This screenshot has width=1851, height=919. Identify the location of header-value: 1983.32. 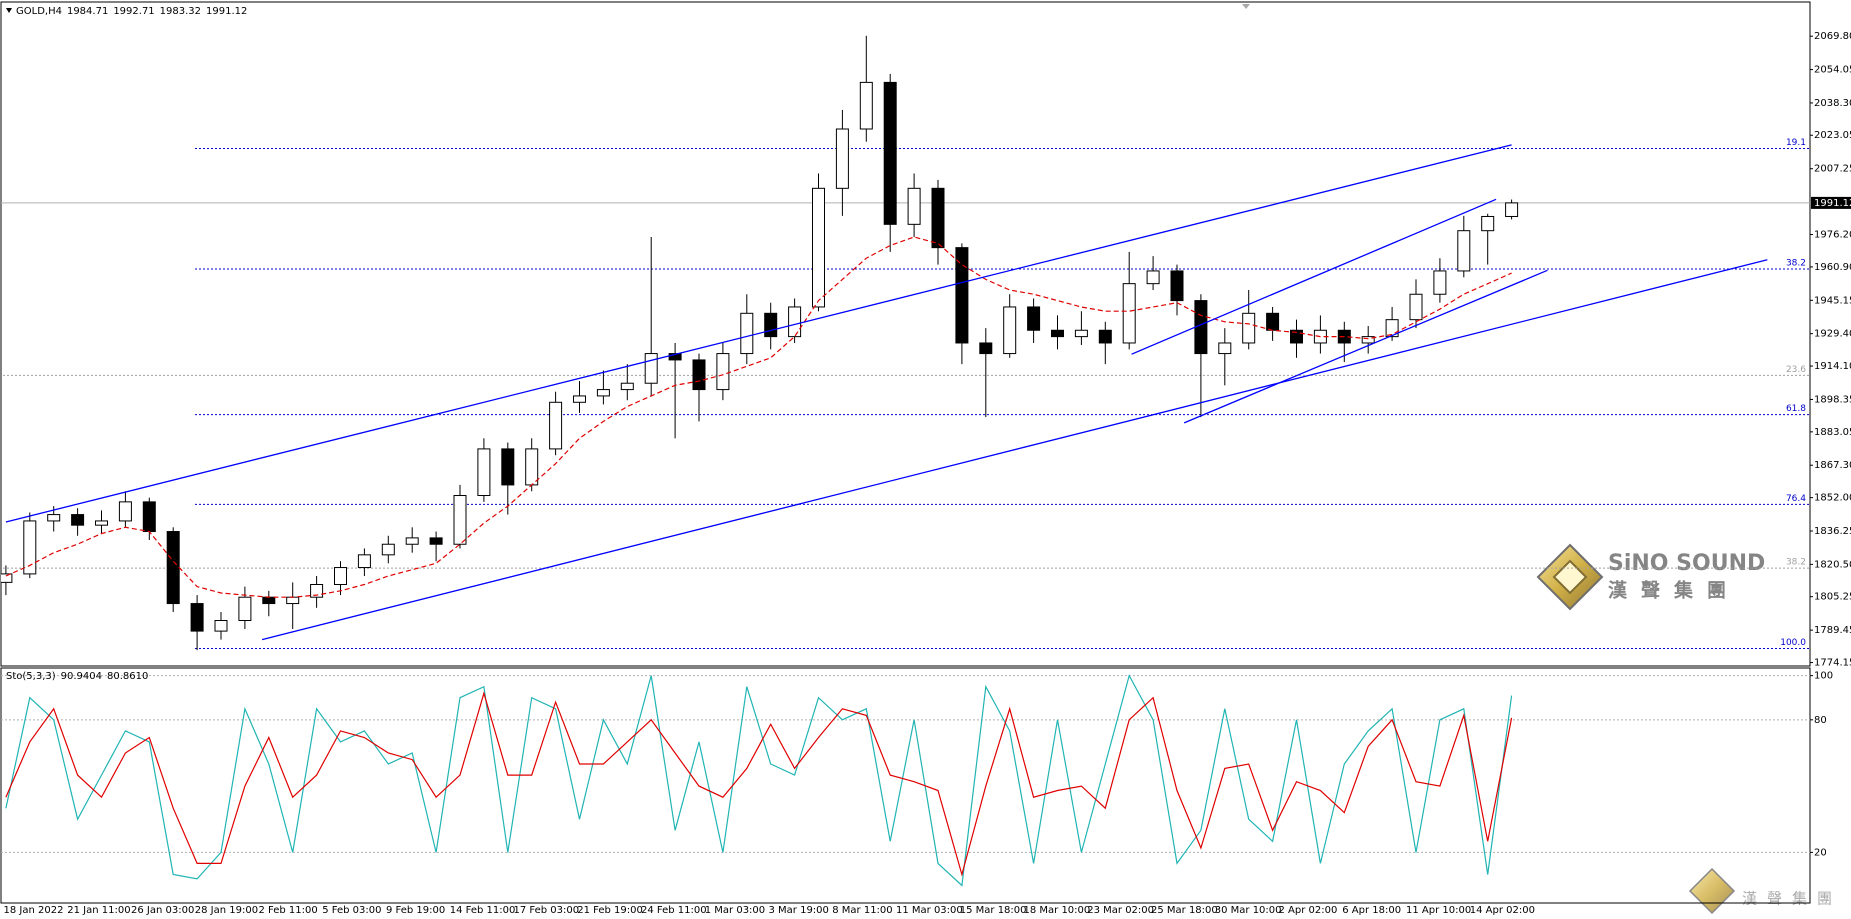
(180, 11).